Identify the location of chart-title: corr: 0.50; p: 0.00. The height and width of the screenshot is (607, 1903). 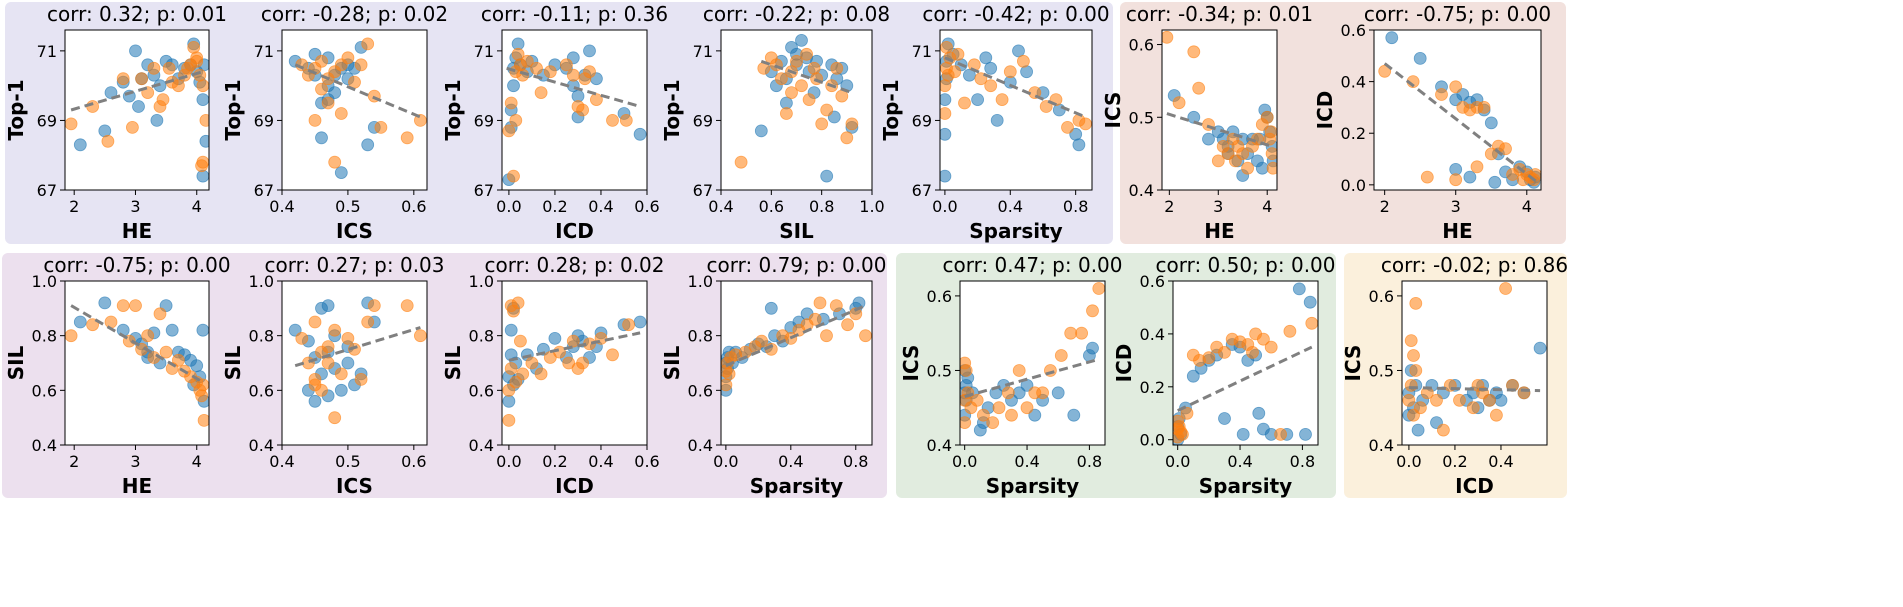
(1245, 265).